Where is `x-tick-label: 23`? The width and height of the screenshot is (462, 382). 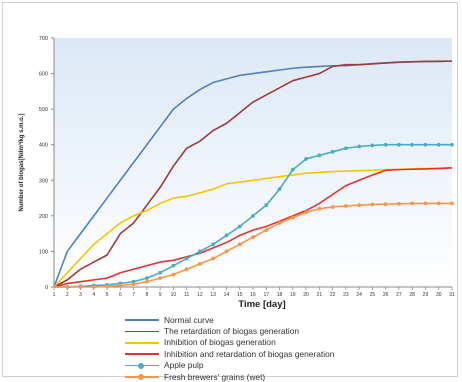 x-tick-label: 23 is located at coordinates (346, 295).